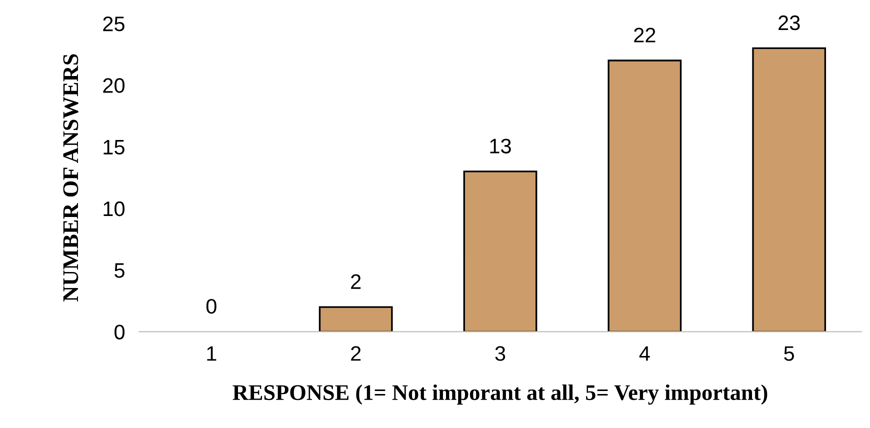 The width and height of the screenshot is (870, 428). I want to click on y-tick-label: 25, so click(113, 24).